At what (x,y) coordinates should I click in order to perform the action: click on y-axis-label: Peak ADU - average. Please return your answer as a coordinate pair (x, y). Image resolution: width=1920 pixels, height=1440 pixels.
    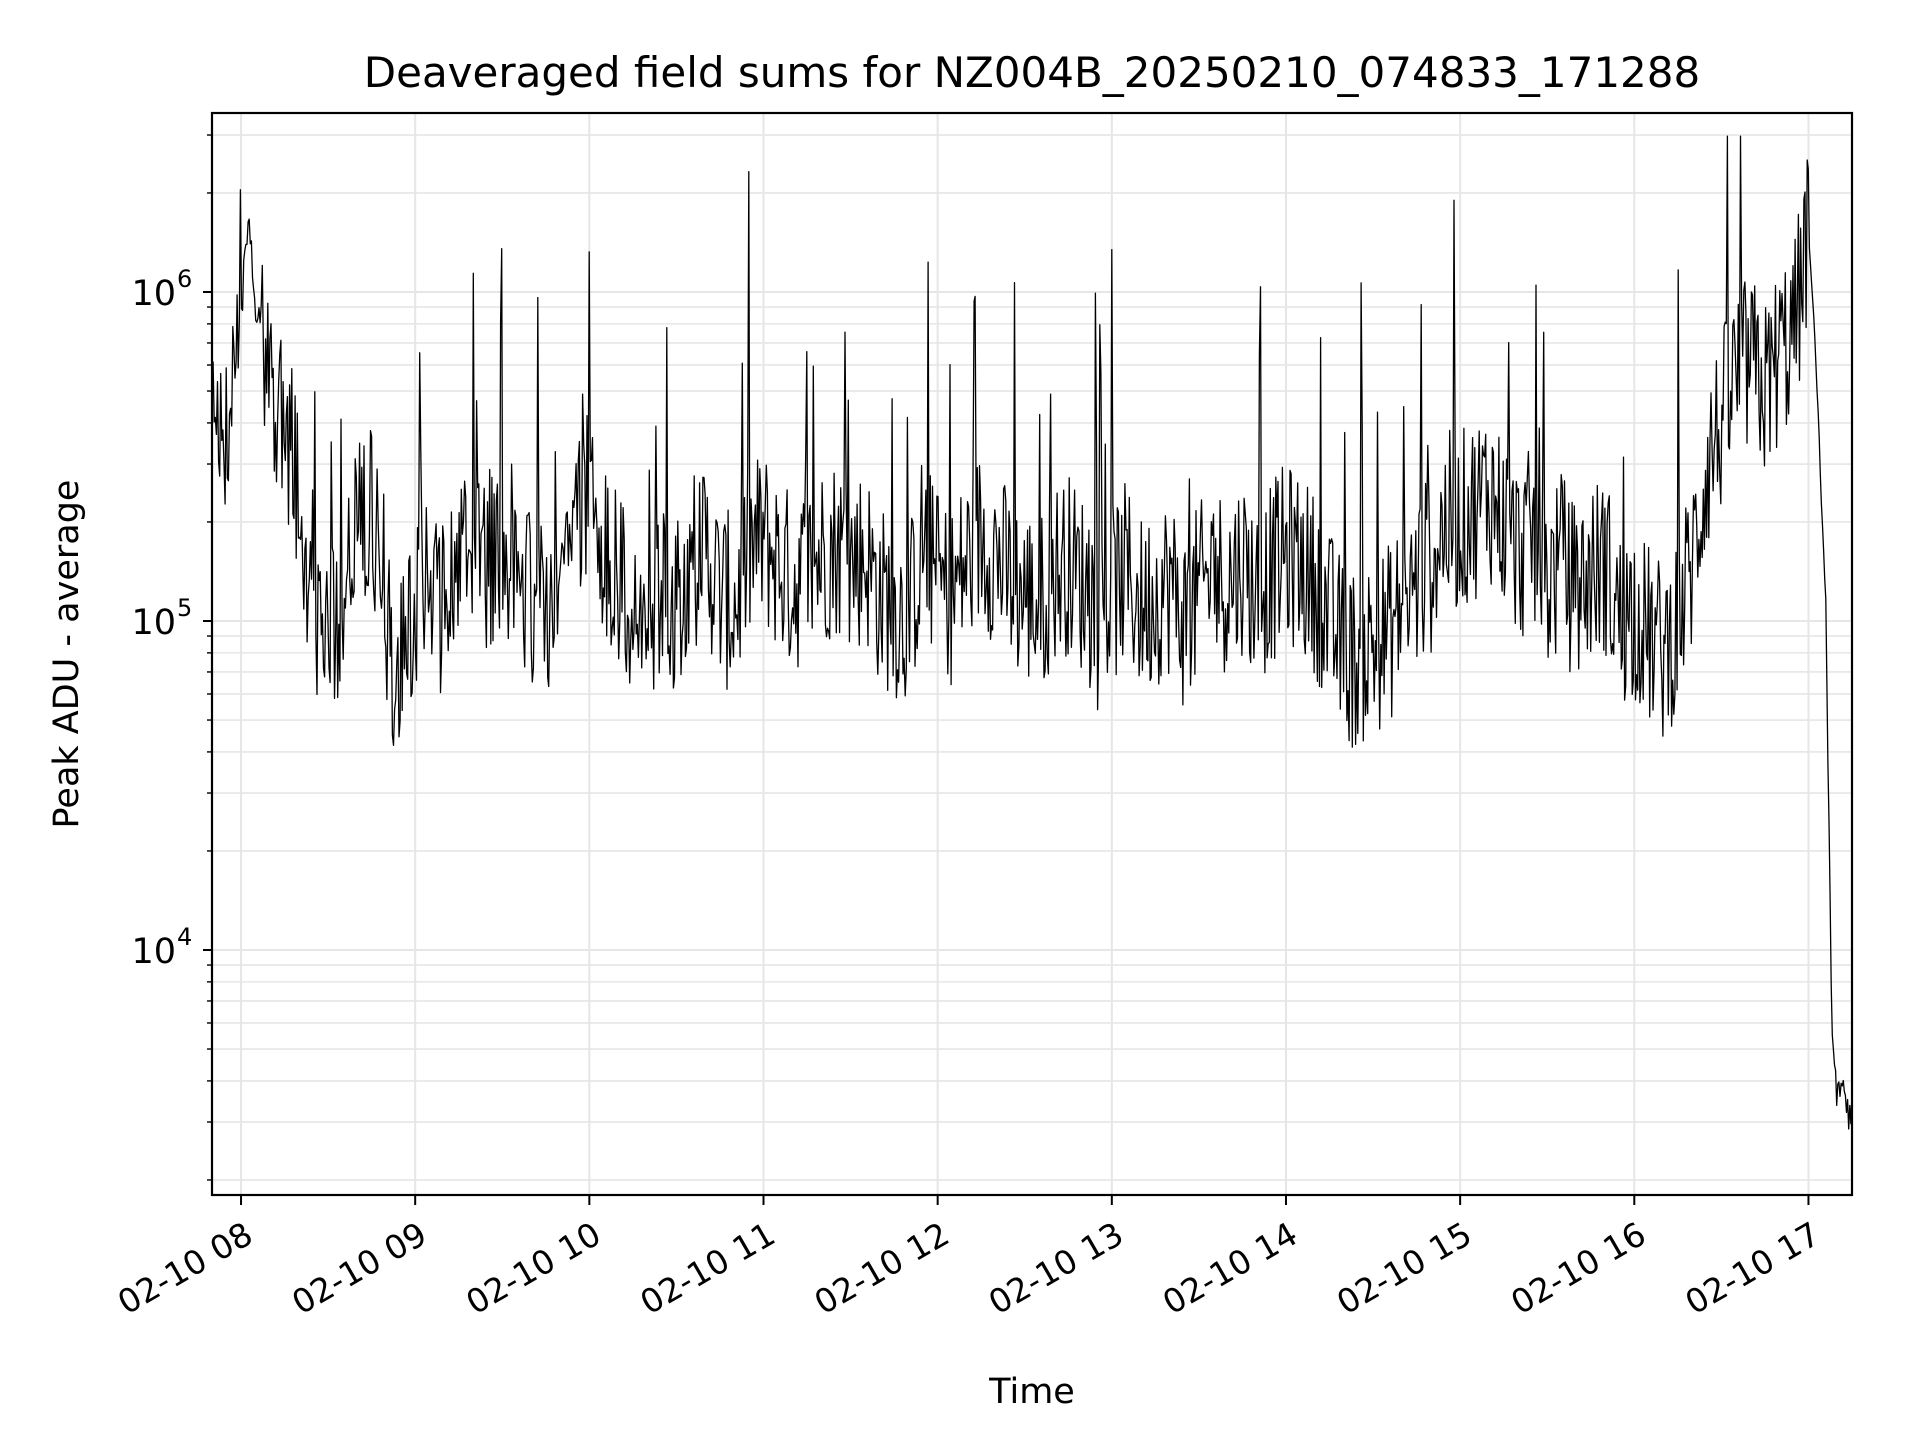
    Looking at the image, I should click on (67, 654).